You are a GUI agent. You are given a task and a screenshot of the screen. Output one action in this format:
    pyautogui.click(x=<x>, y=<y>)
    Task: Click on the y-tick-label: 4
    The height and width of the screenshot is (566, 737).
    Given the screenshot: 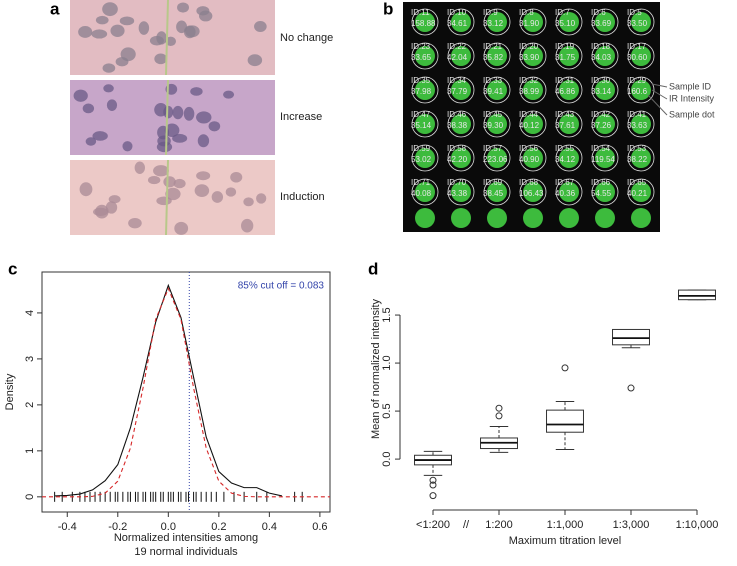 What is the action you would take?
    pyautogui.click(x=30, y=313)
    